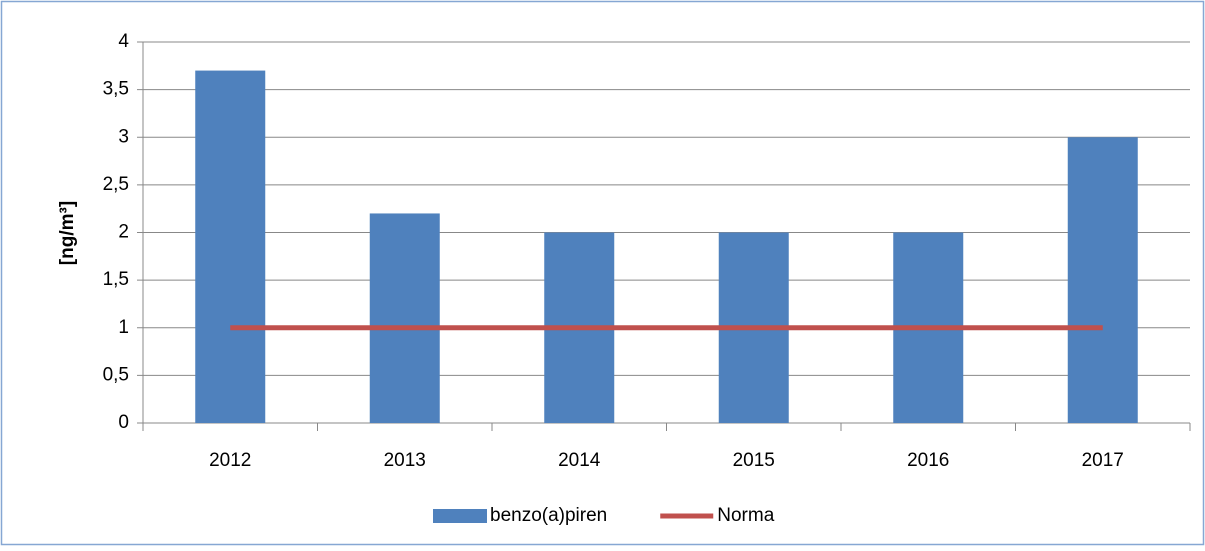 This screenshot has height=551, width=1205. I want to click on x-tick-label: 2013, so click(405, 460).